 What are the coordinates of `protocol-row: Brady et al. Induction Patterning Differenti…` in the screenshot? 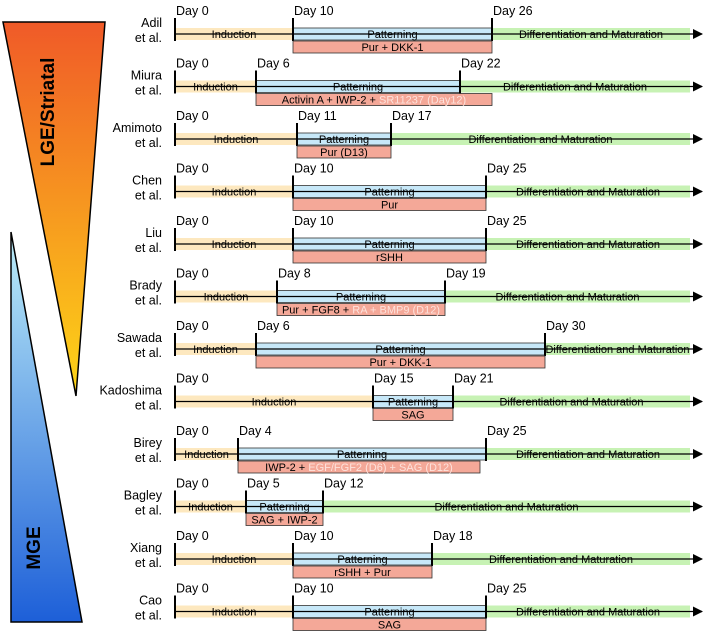 It's located at (416, 292).